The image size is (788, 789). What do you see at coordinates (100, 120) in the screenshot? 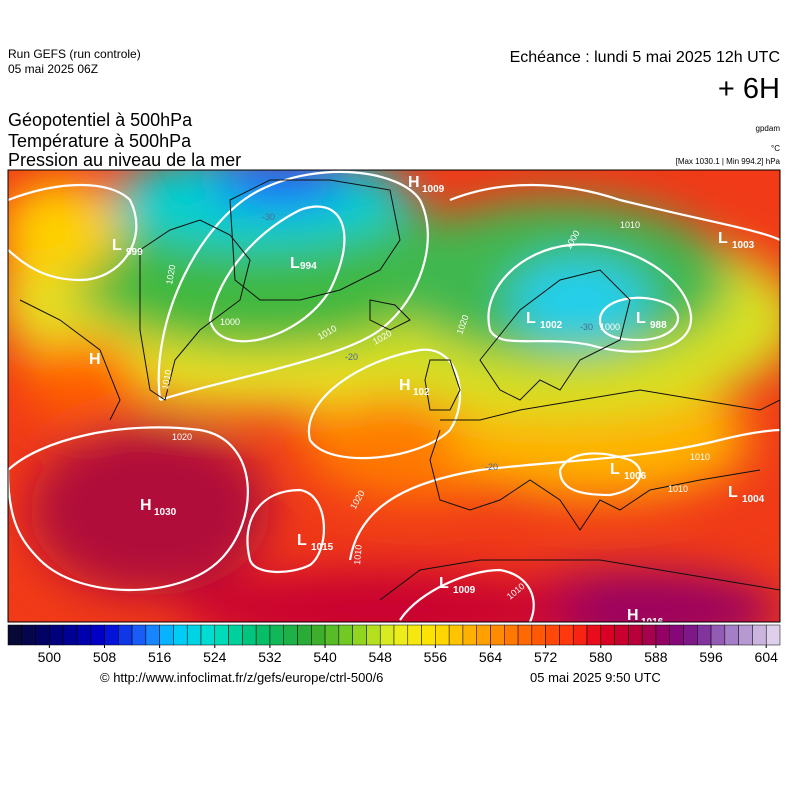
I see `field: Géopotentiel à 500hPa` at bounding box center [100, 120].